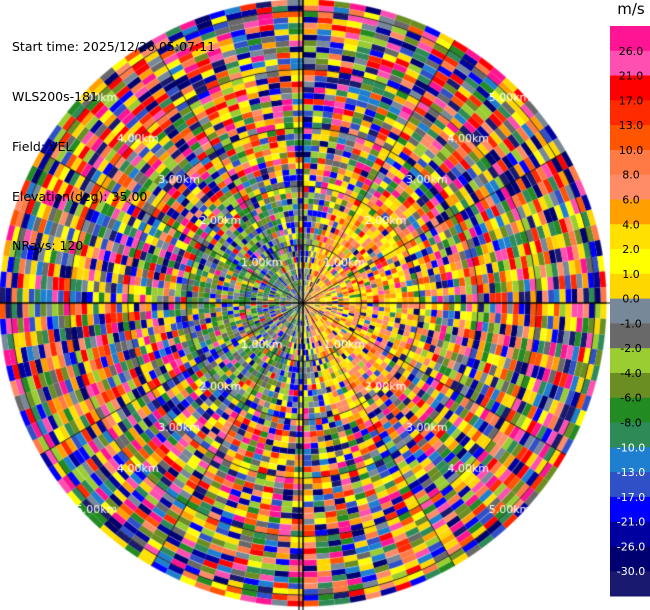  What do you see at coordinates (48, 246) in the screenshot?
I see `nrays-label: NRays: 120` at bounding box center [48, 246].